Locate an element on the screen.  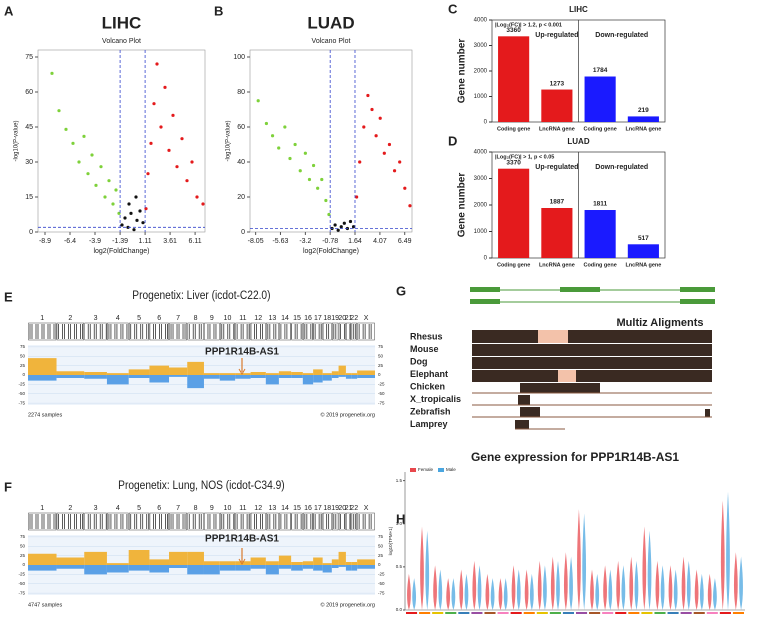
y-tick-label-right: 50 is located at coordinates (381, 355).